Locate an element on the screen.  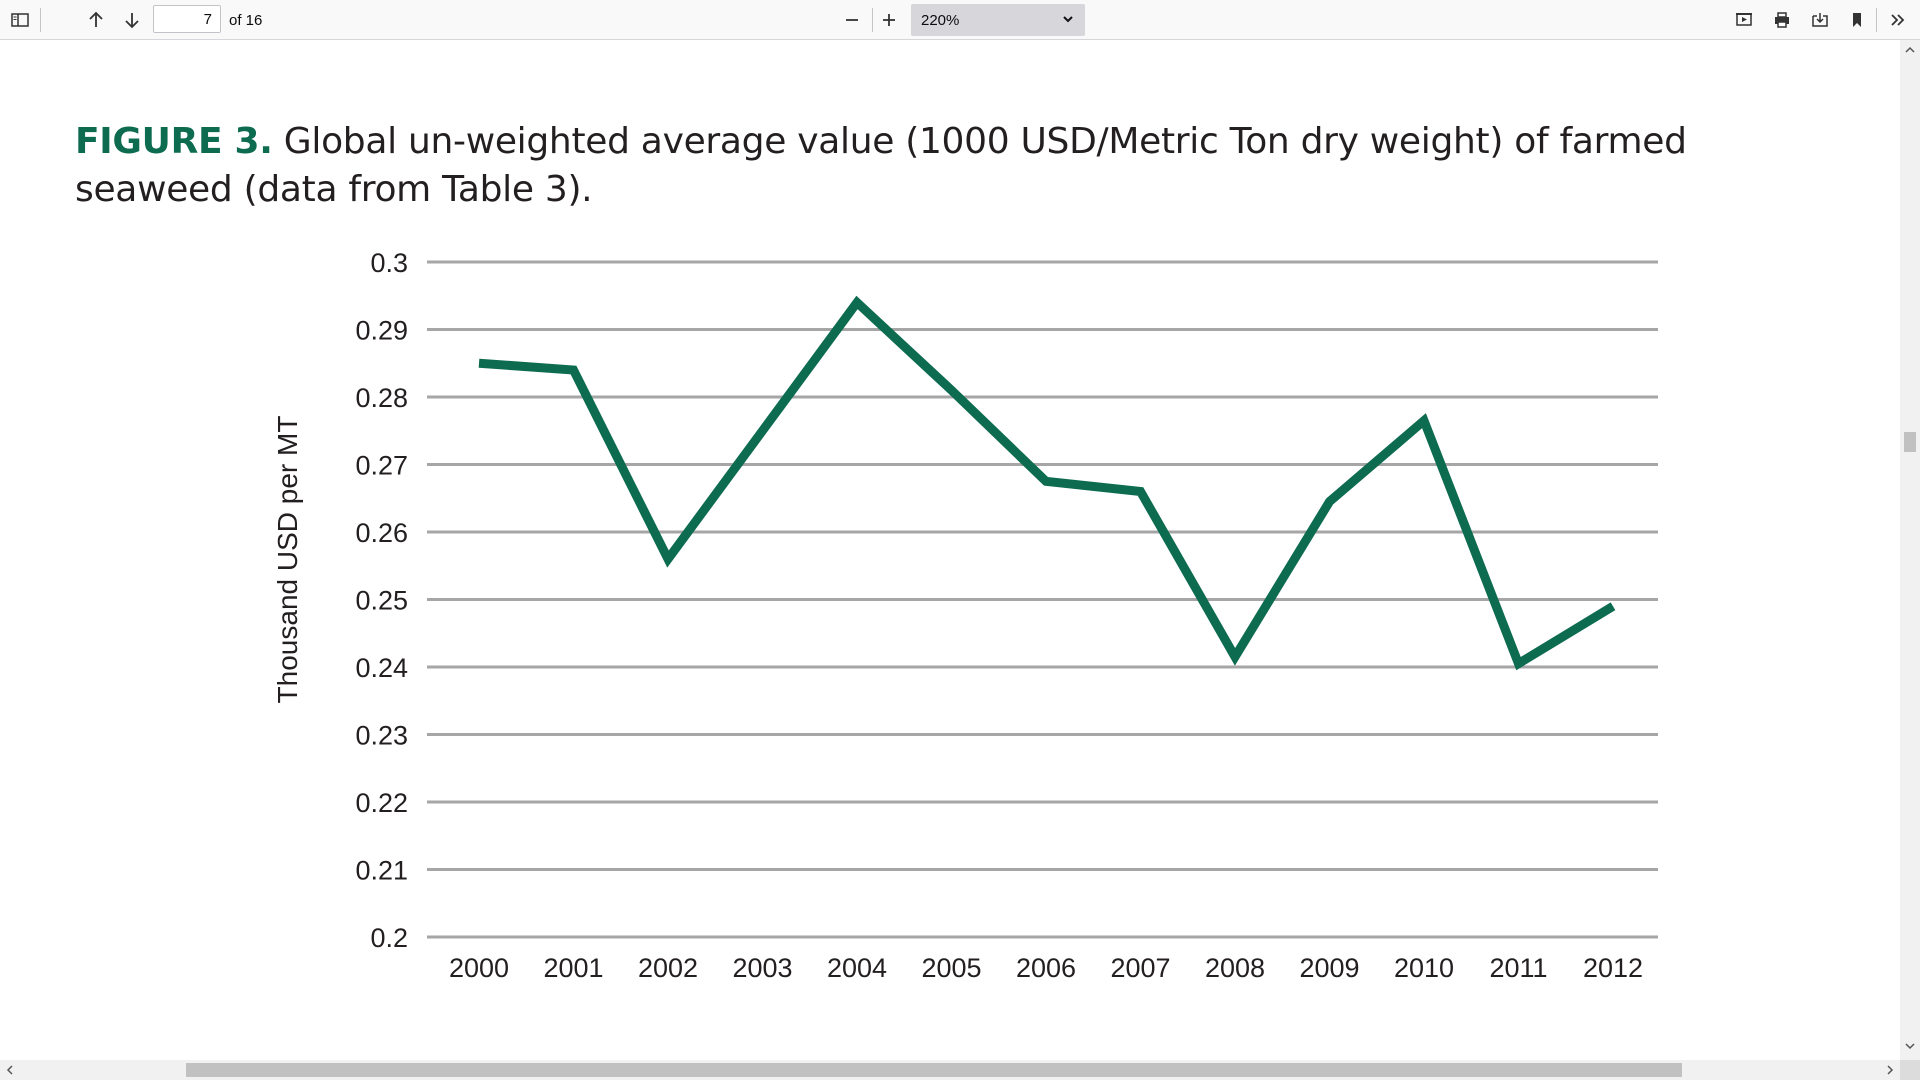
page-count-label: of 16 is located at coordinates (246, 20).